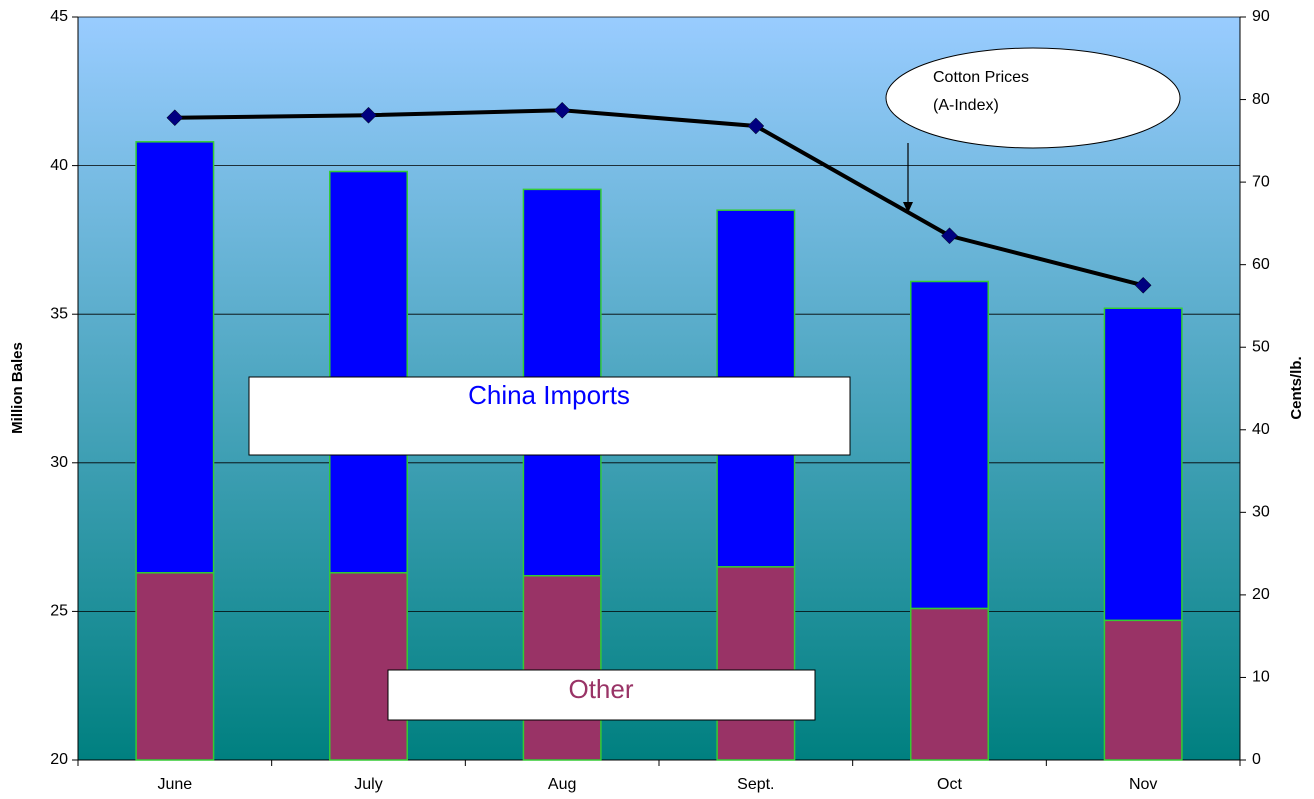 This screenshot has width=1314, height=799. What do you see at coordinates (1261, 594) in the screenshot?
I see `y2-tick-label: 20` at bounding box center [1261, 594].